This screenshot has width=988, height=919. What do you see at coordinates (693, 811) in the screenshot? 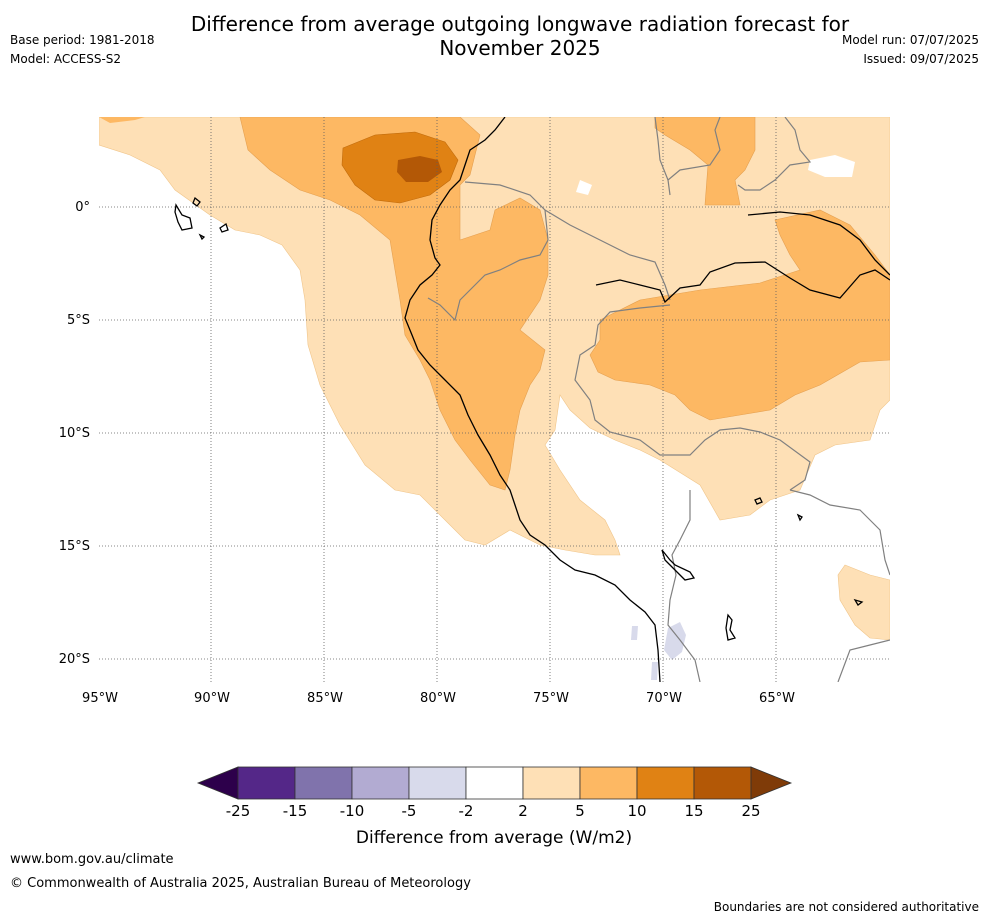
I see `legend-tick: 15` at bounding box center [693, 811].